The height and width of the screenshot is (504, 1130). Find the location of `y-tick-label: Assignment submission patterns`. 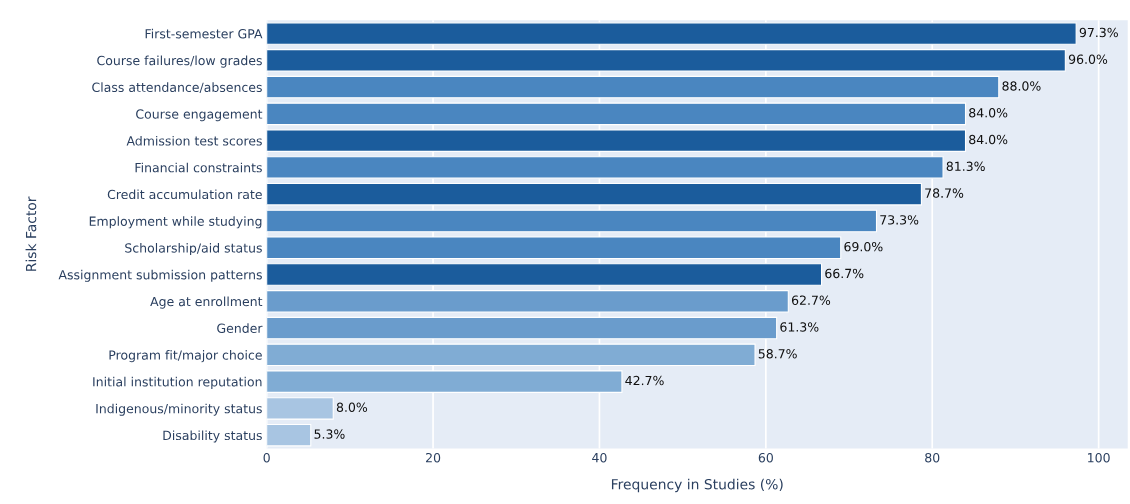

y-tick-label: Assignment submission patterns is located at coordinates (160, 275).